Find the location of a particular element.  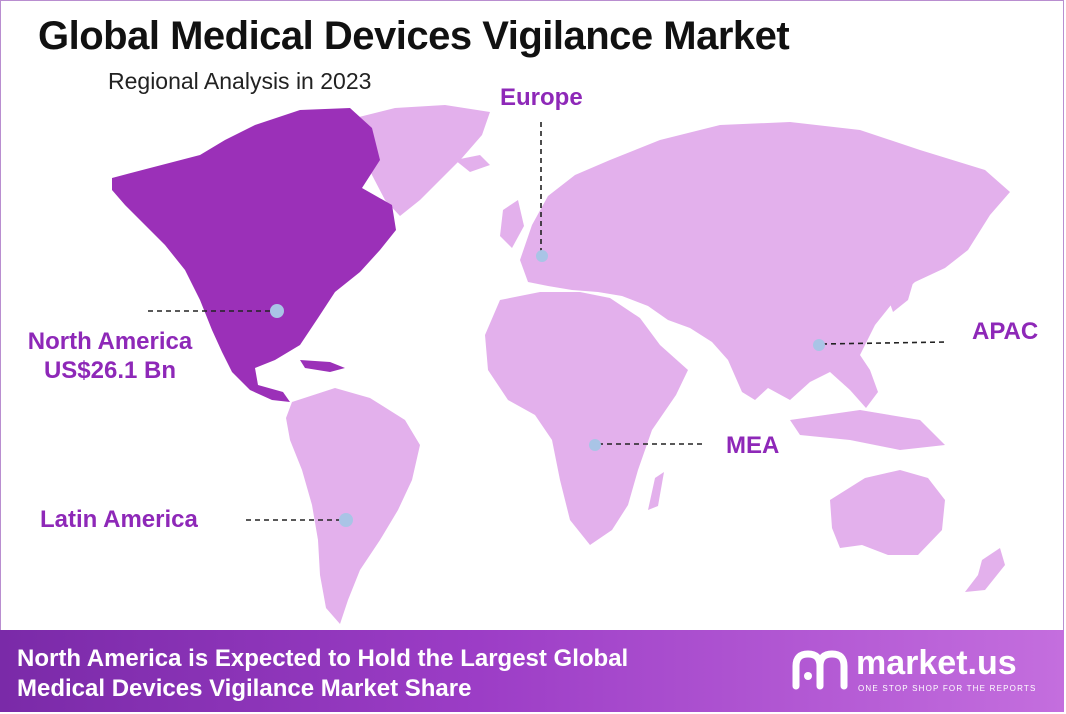

market-us-logo-icon is located at coordinates (820, 670).